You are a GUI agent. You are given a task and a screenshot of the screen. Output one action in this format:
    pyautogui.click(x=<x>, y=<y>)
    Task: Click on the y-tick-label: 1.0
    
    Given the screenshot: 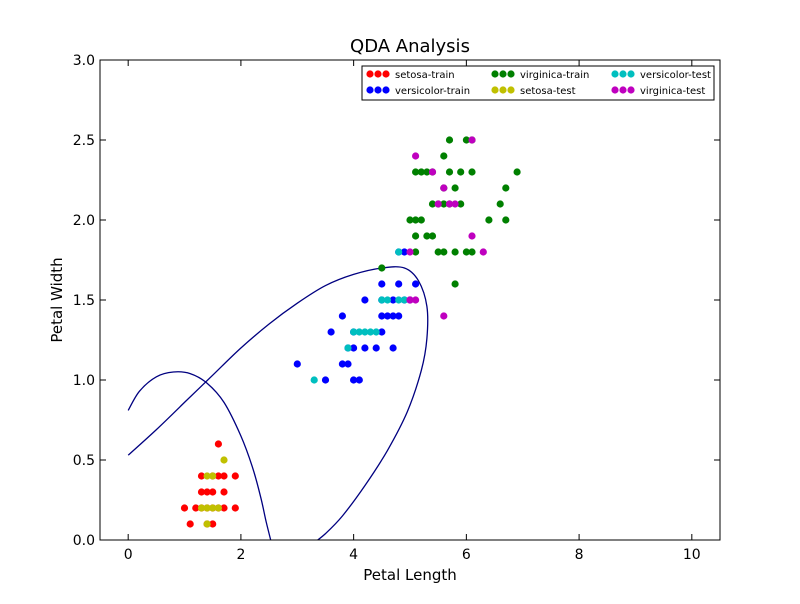 What is the action you would take?
    pyautogui.click(x=84, y=381)
    